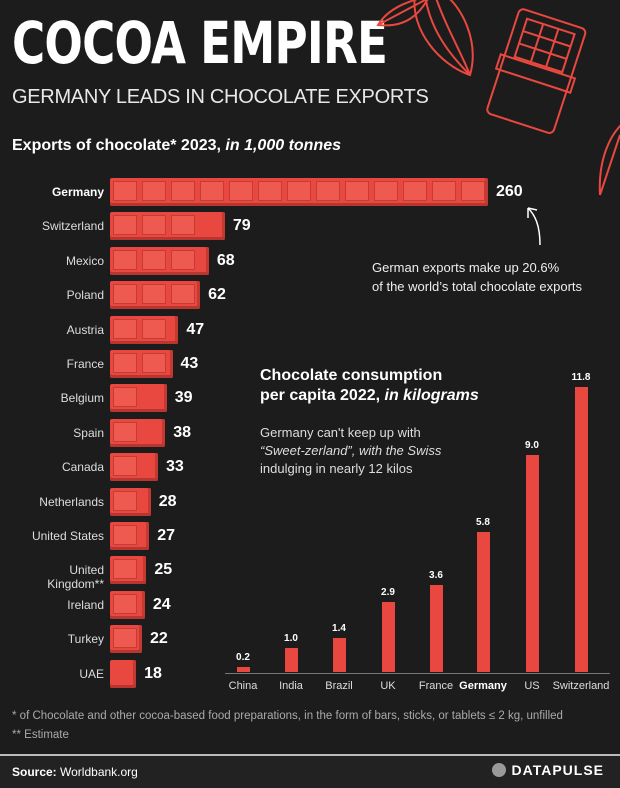 This screenshot has width=620, height=788. Describe the element at coordinates (241, 226) in the screenshot. I see `bar-value: 79` at that location.